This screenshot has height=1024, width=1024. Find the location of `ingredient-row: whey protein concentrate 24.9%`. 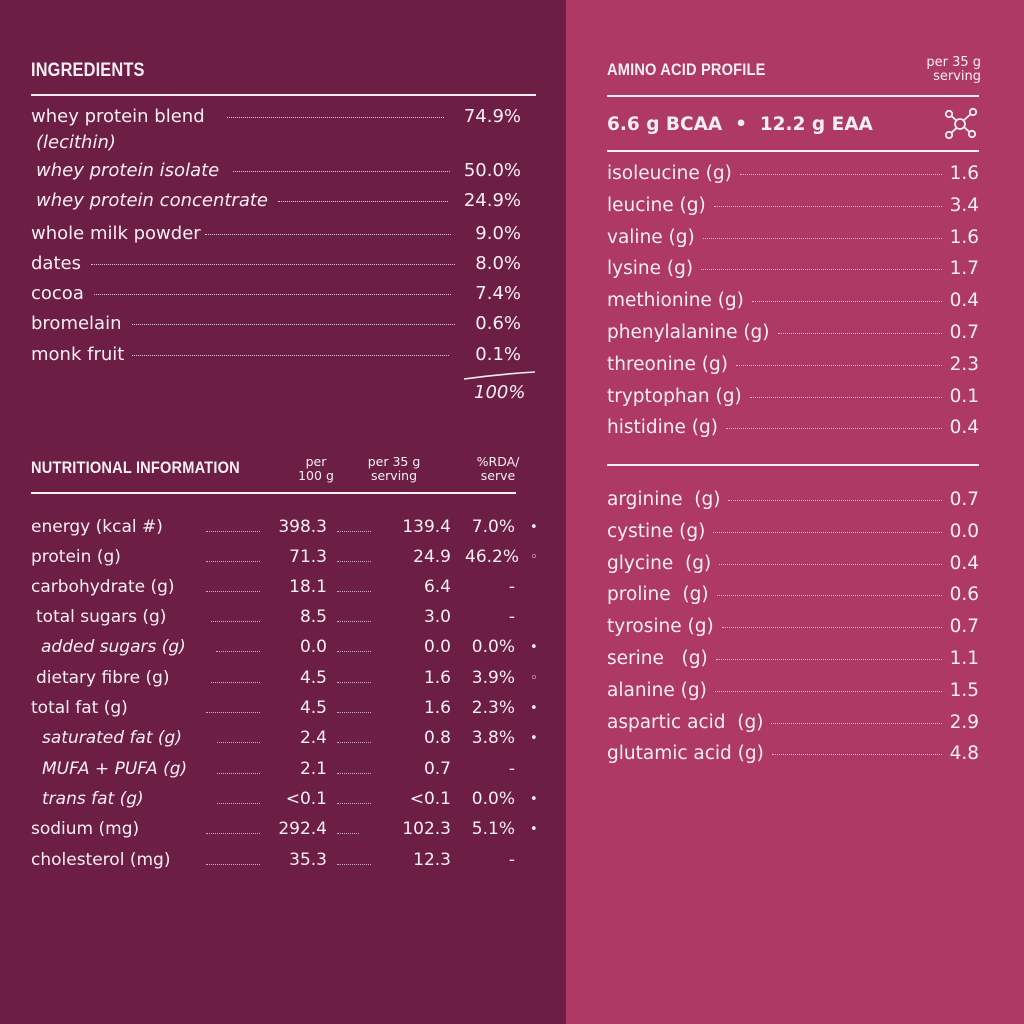

ingredient-row: whey protein concentrate 24.9% is located at coordinates (278, 200).